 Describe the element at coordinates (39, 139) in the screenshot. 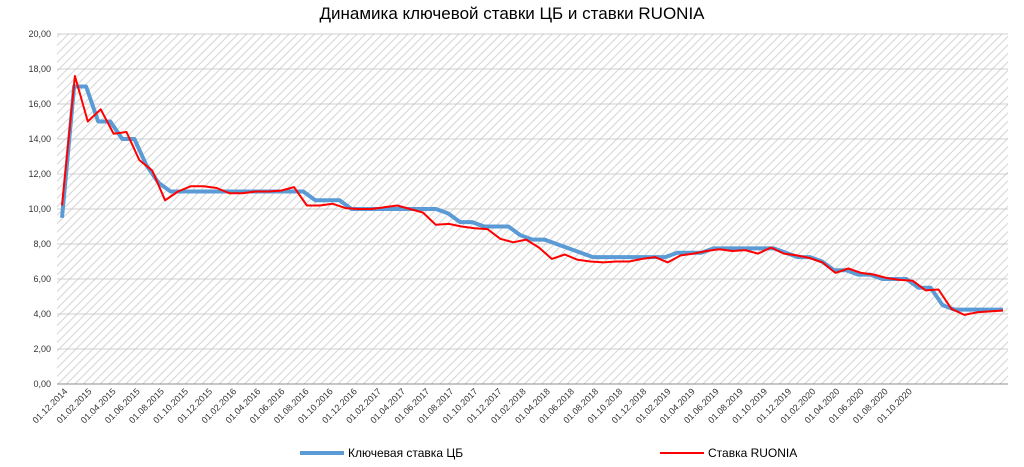

I see `y-tick-label: 14,00` at that location.